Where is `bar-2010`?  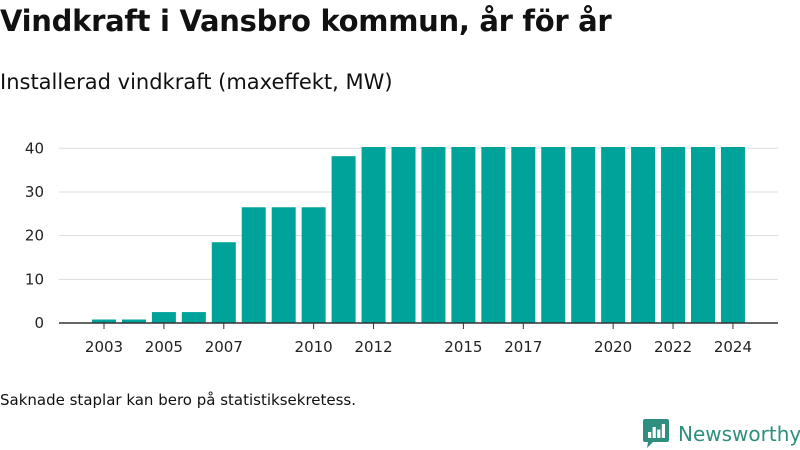 bar-2010 is located at coordinates (313, 265).